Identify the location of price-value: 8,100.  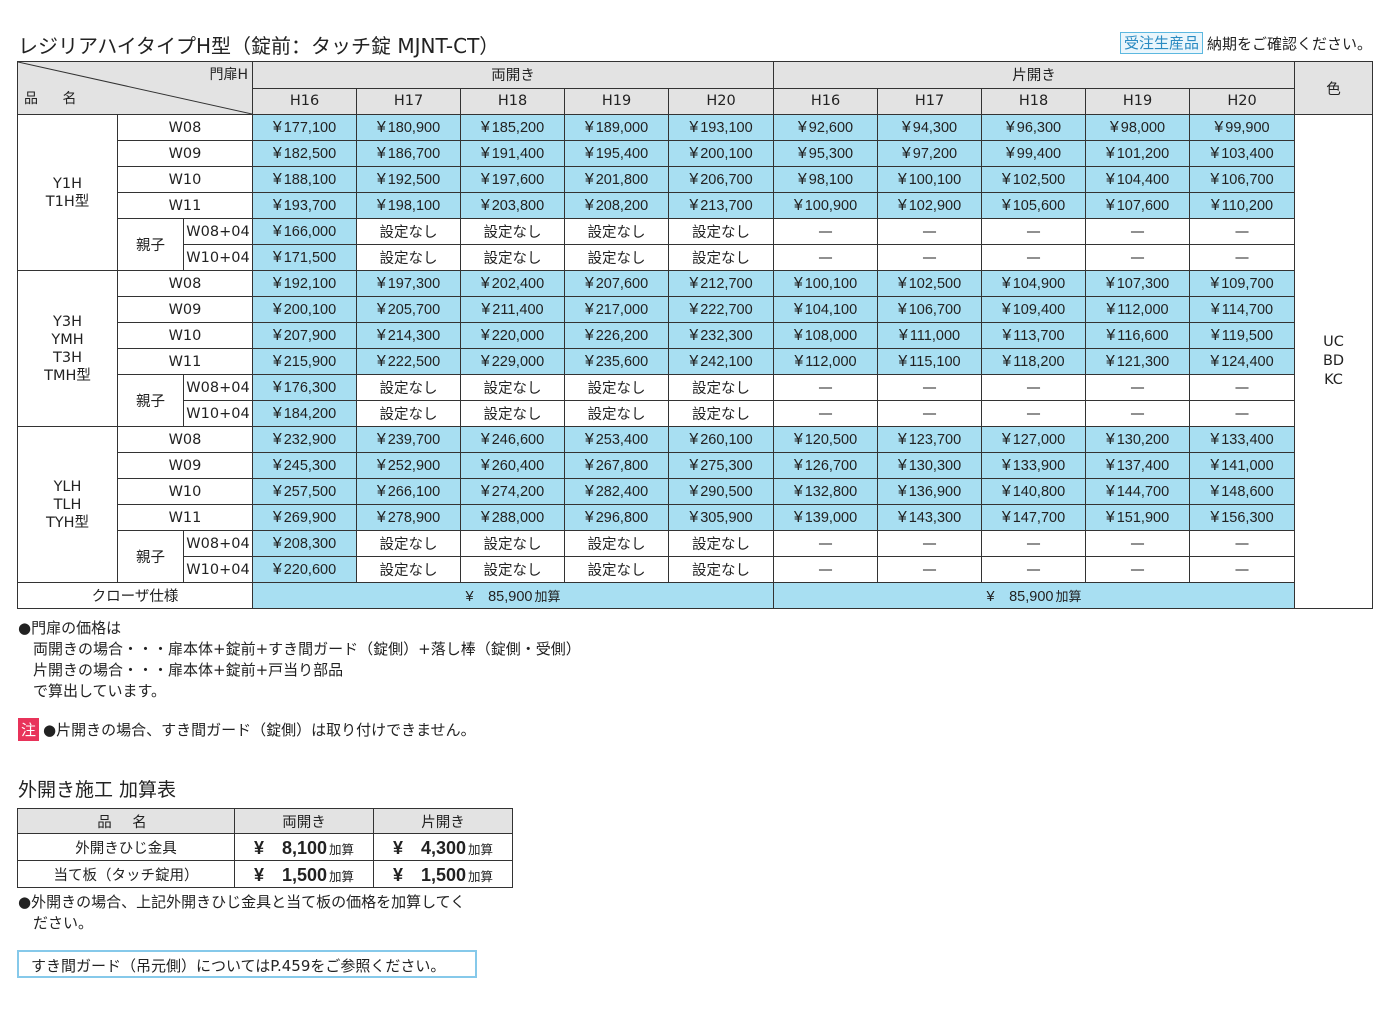
(304, 848).